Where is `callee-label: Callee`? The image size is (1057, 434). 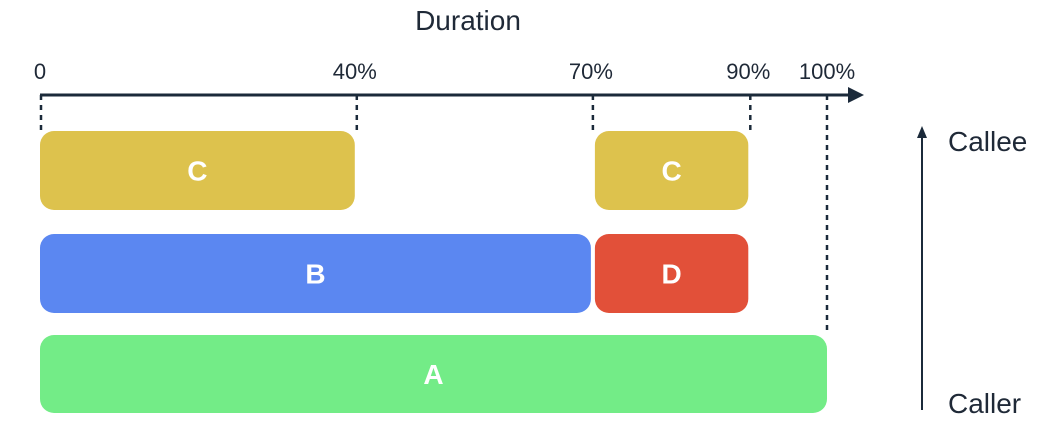
callee-label: Callee is located at coordinates (987, 141).